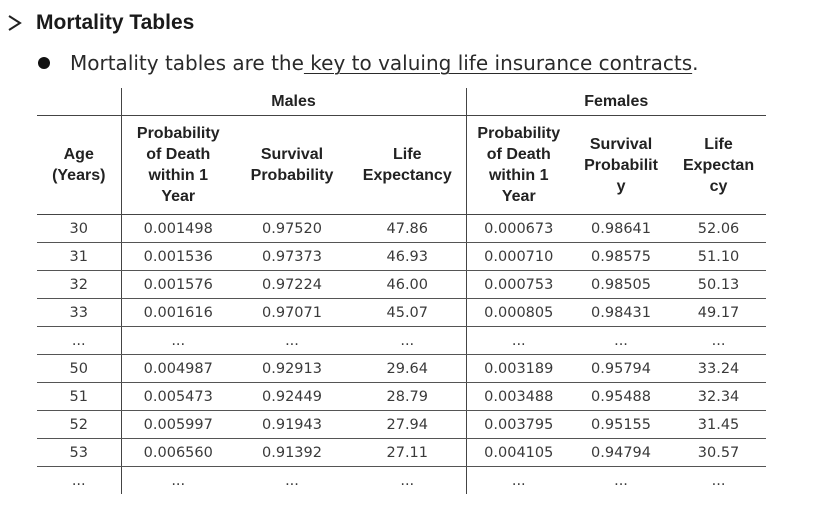 The width and height of the screenshot is (823, 505). I want to click on female-prob-death-cell: 0.000673, so click(518, 228).